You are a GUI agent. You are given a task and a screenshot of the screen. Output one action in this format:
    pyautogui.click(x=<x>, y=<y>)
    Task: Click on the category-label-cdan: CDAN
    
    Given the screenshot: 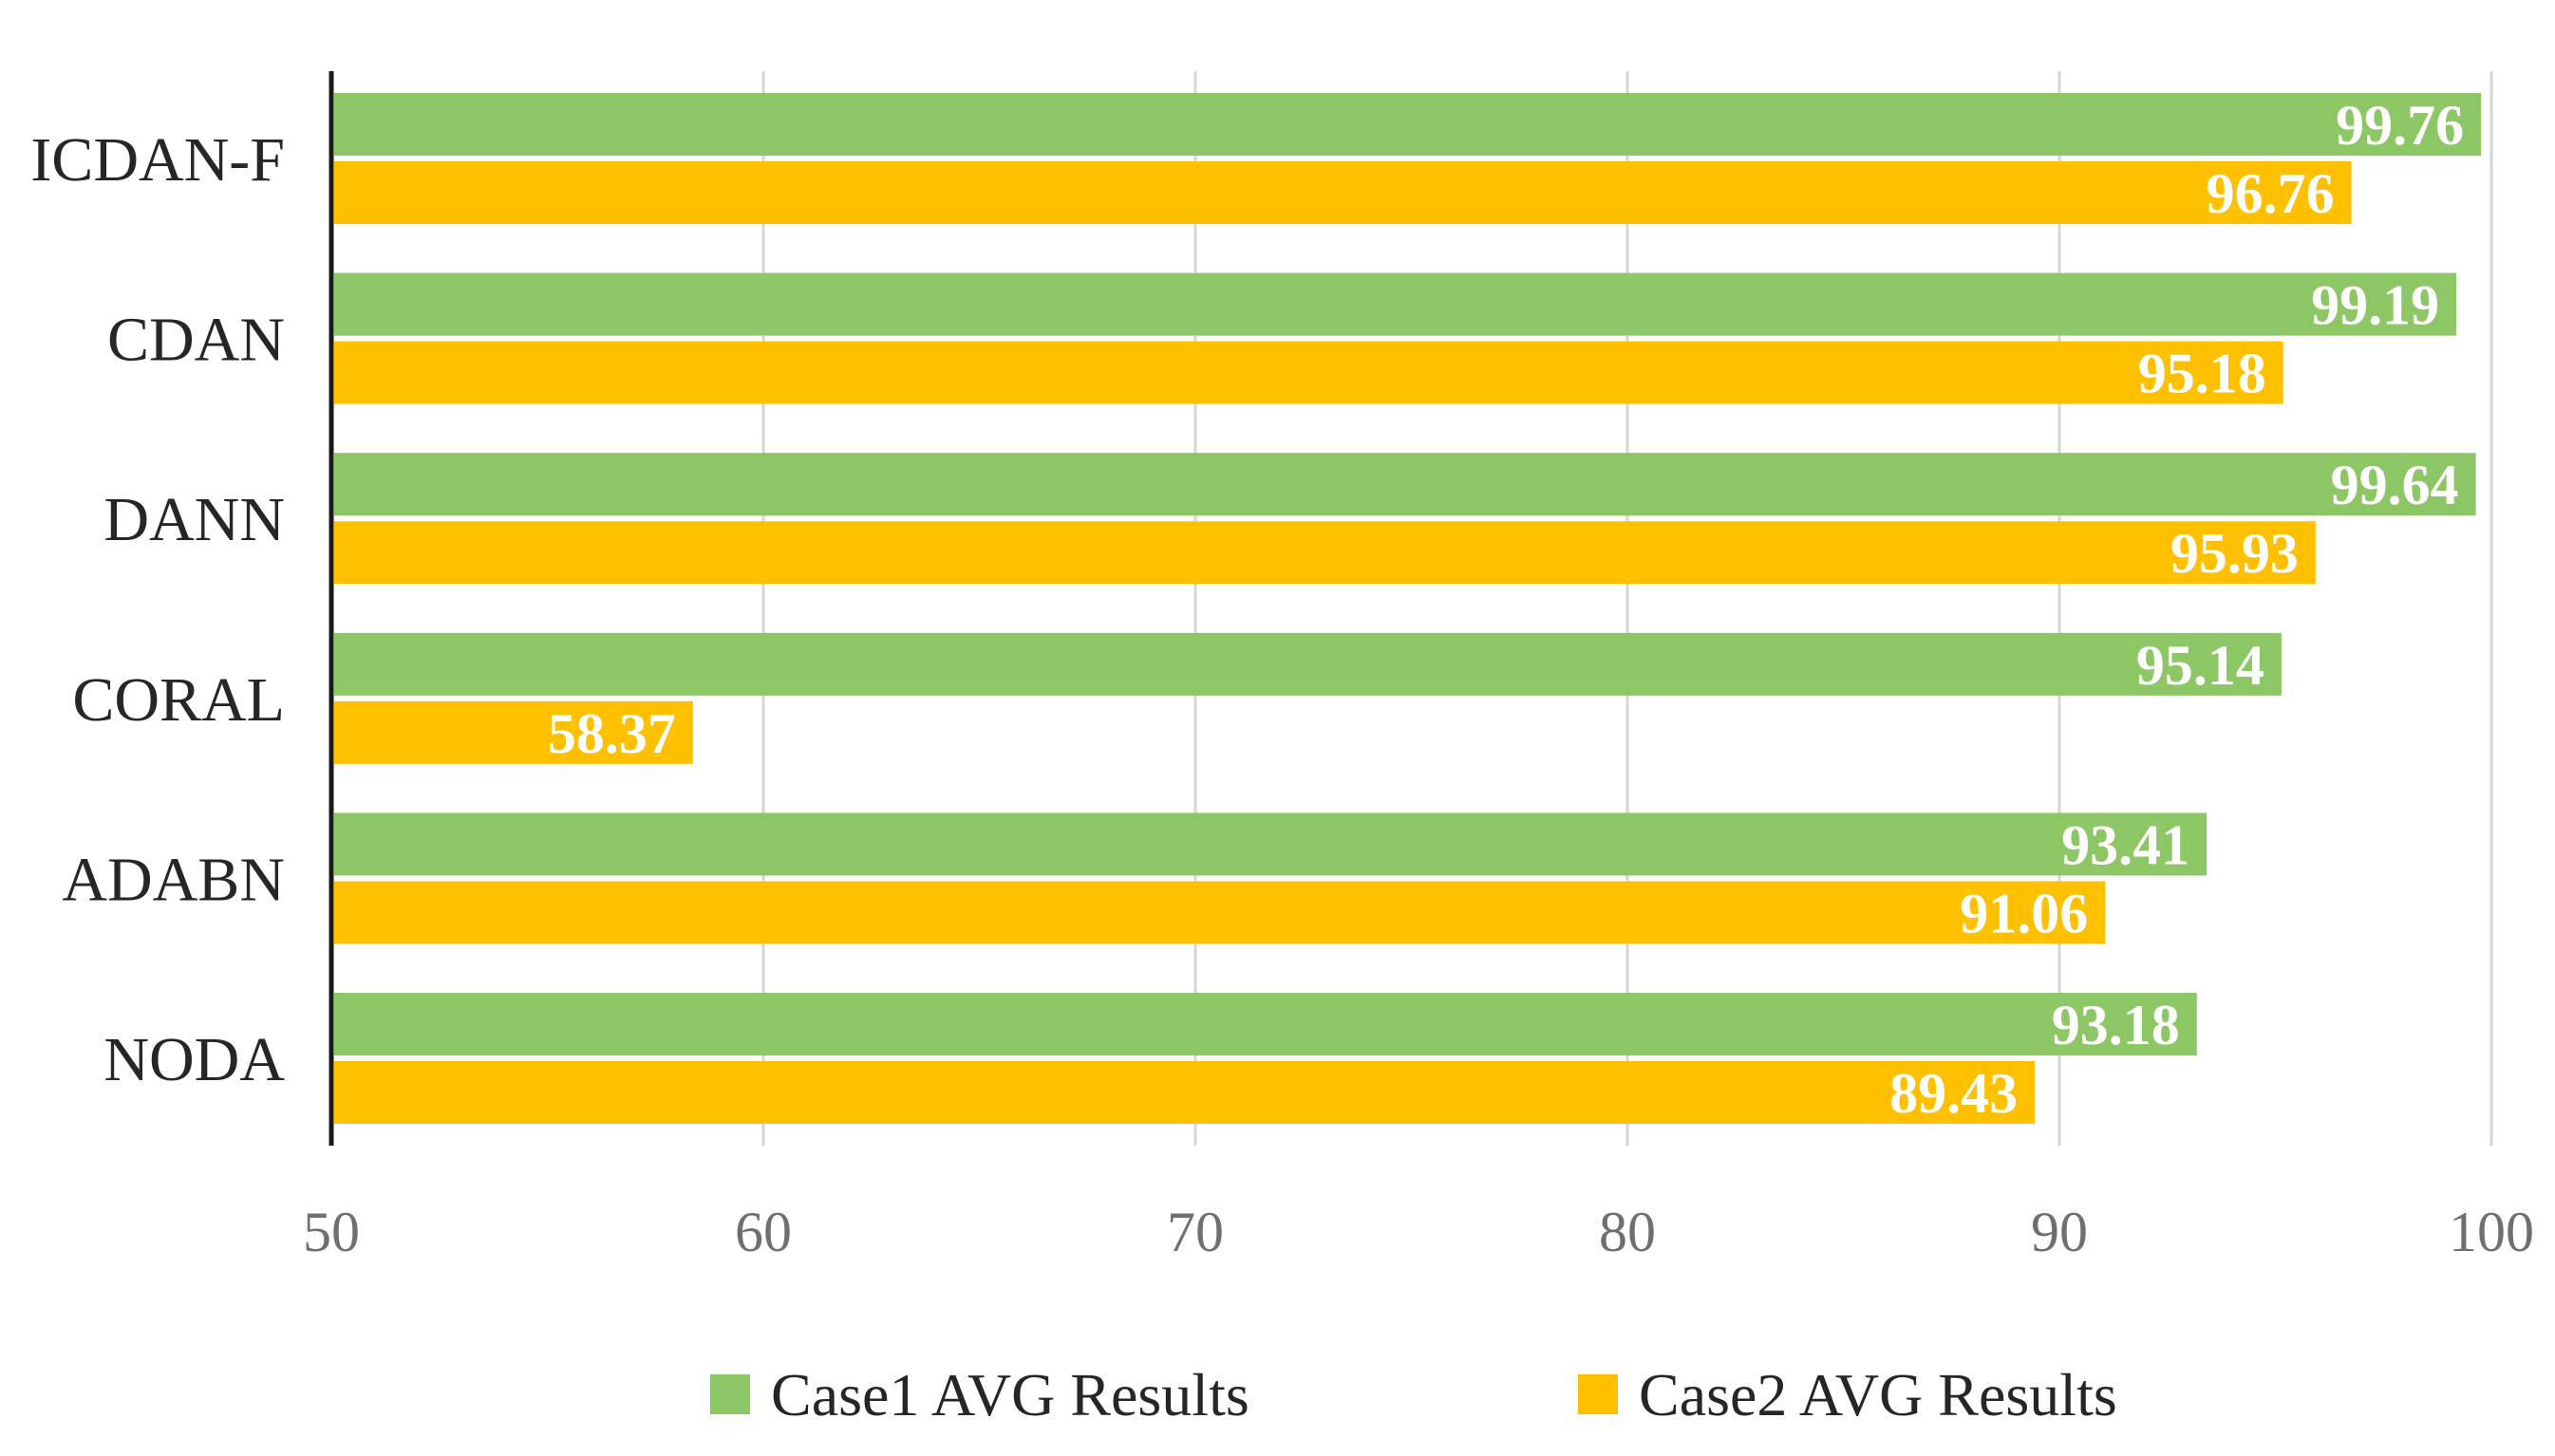 What is the action you would take?
    pyautogui.click(x=196, y=340)
    